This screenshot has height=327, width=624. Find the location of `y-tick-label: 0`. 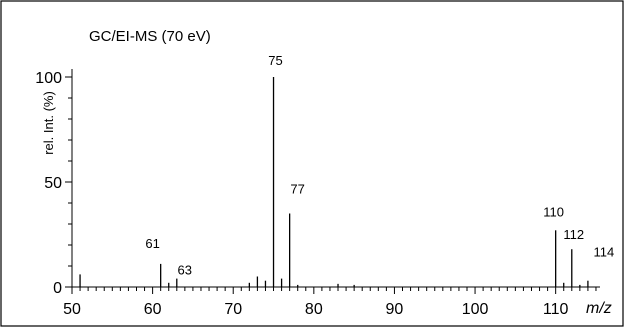

y-tick-label: 0 is located at coordinates (57, 288).